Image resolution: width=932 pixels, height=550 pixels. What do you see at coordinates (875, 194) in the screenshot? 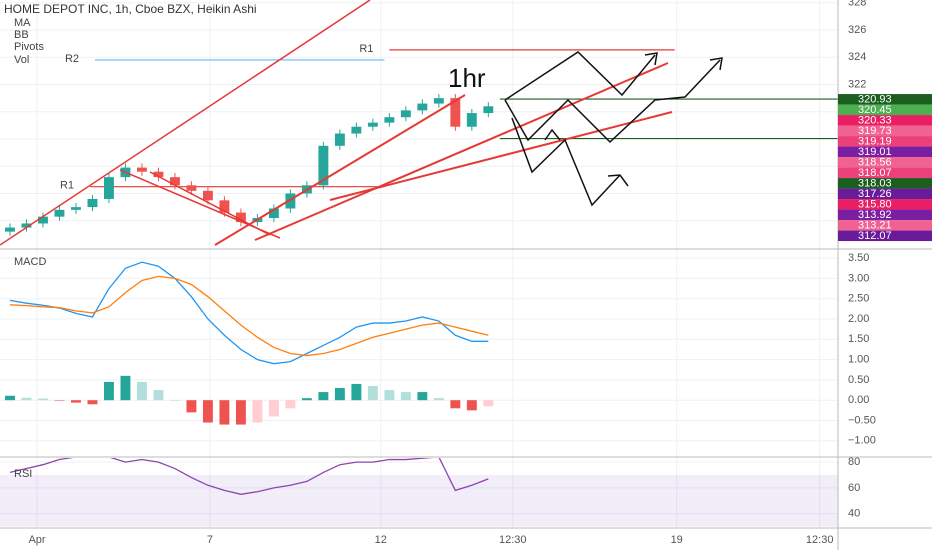
I see `price-label: 317.26` at bounding box center [875, 194].